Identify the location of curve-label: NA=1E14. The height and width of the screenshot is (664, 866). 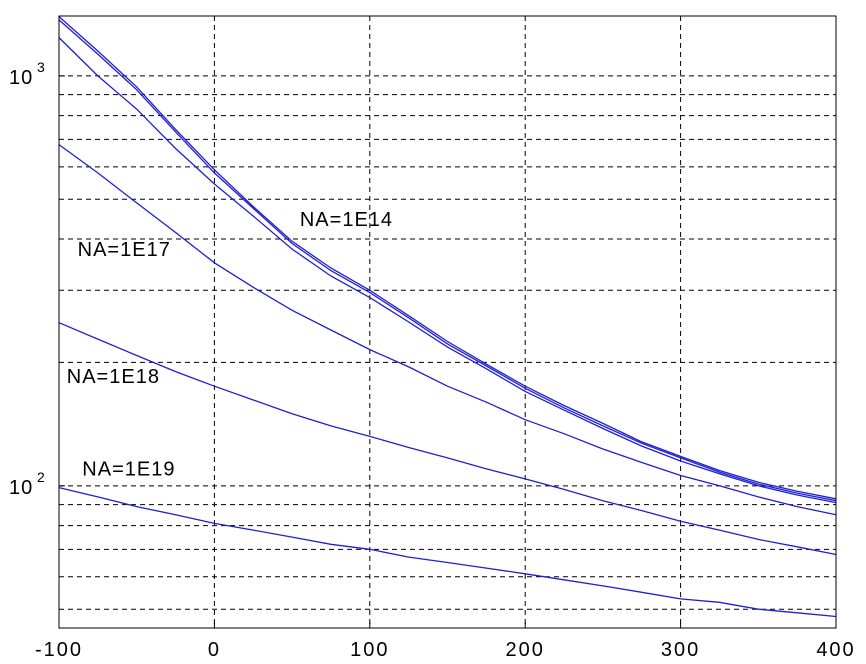
(346, 220).